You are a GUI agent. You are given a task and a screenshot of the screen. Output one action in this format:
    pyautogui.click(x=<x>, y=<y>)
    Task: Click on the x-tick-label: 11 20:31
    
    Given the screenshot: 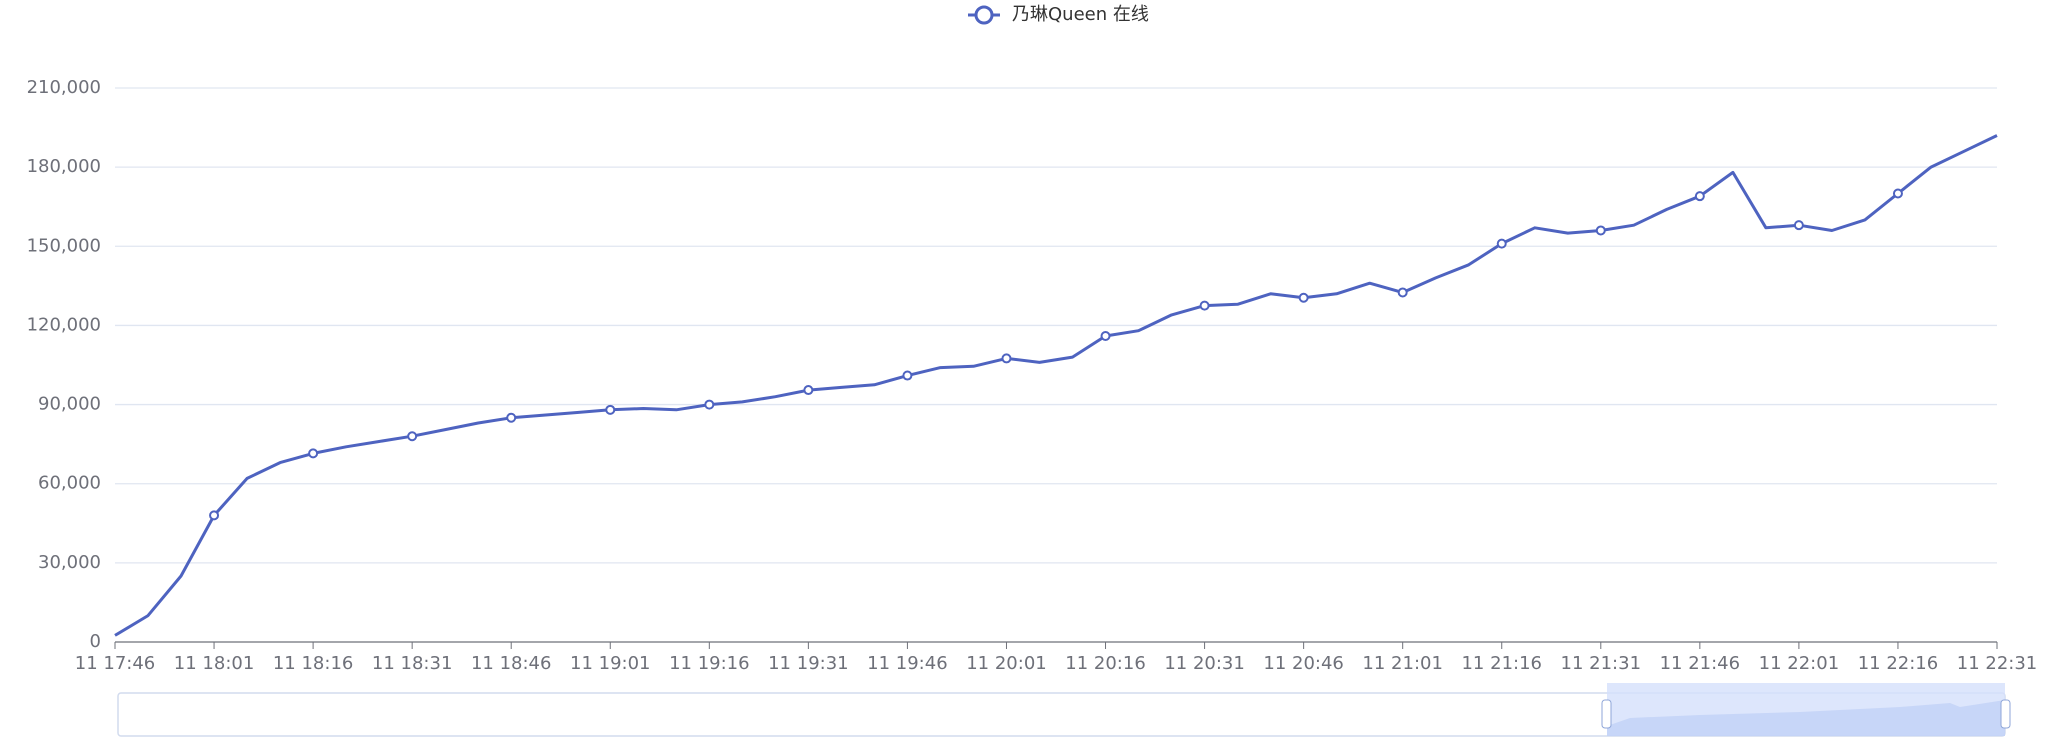 What is the action you would take?
    pyautogui.click(x=1204, y=663)
    